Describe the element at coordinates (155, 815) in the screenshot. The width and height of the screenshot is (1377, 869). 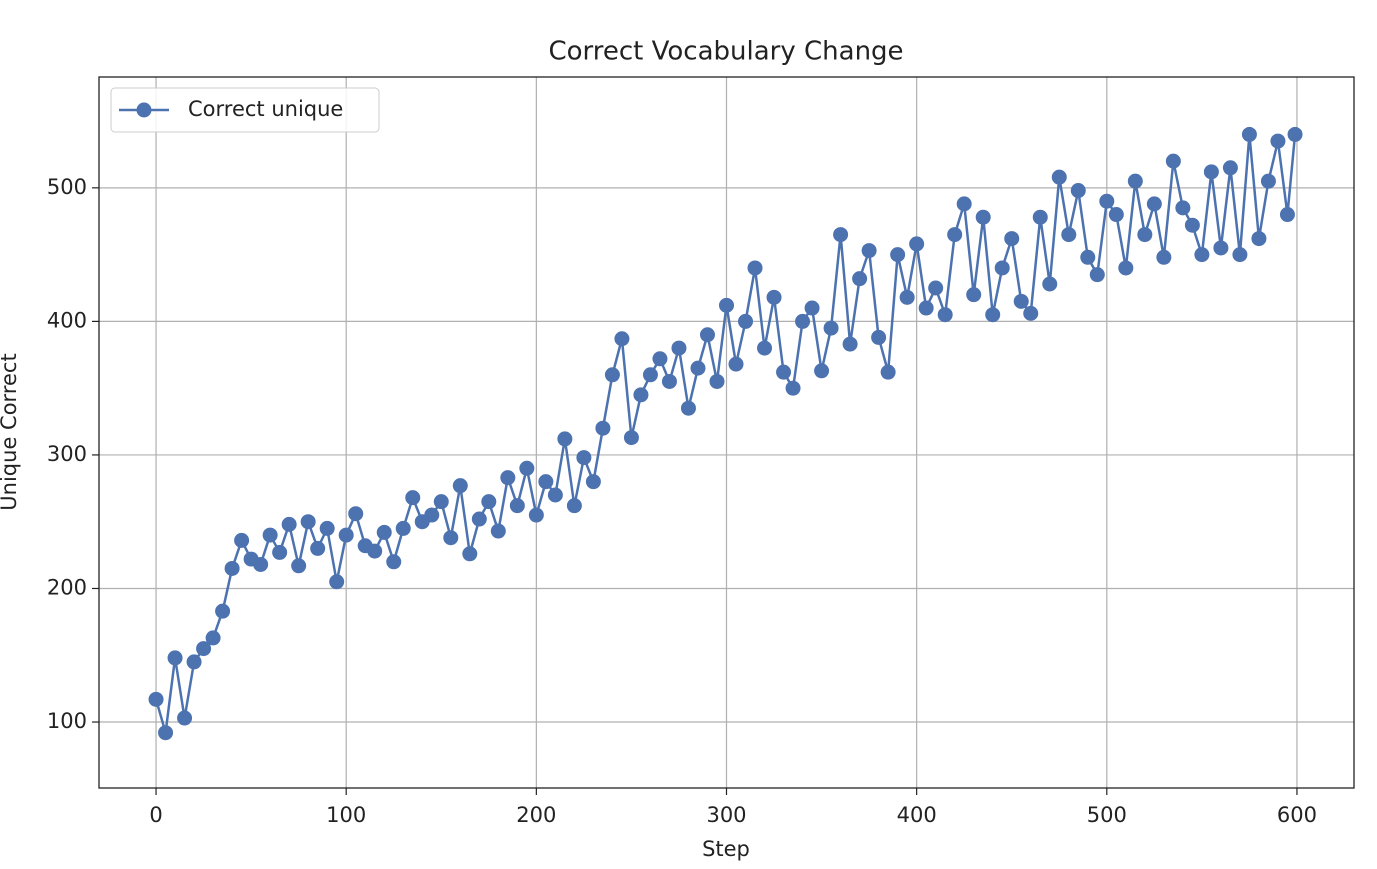
I see `x-tick-label: 0` at that location.